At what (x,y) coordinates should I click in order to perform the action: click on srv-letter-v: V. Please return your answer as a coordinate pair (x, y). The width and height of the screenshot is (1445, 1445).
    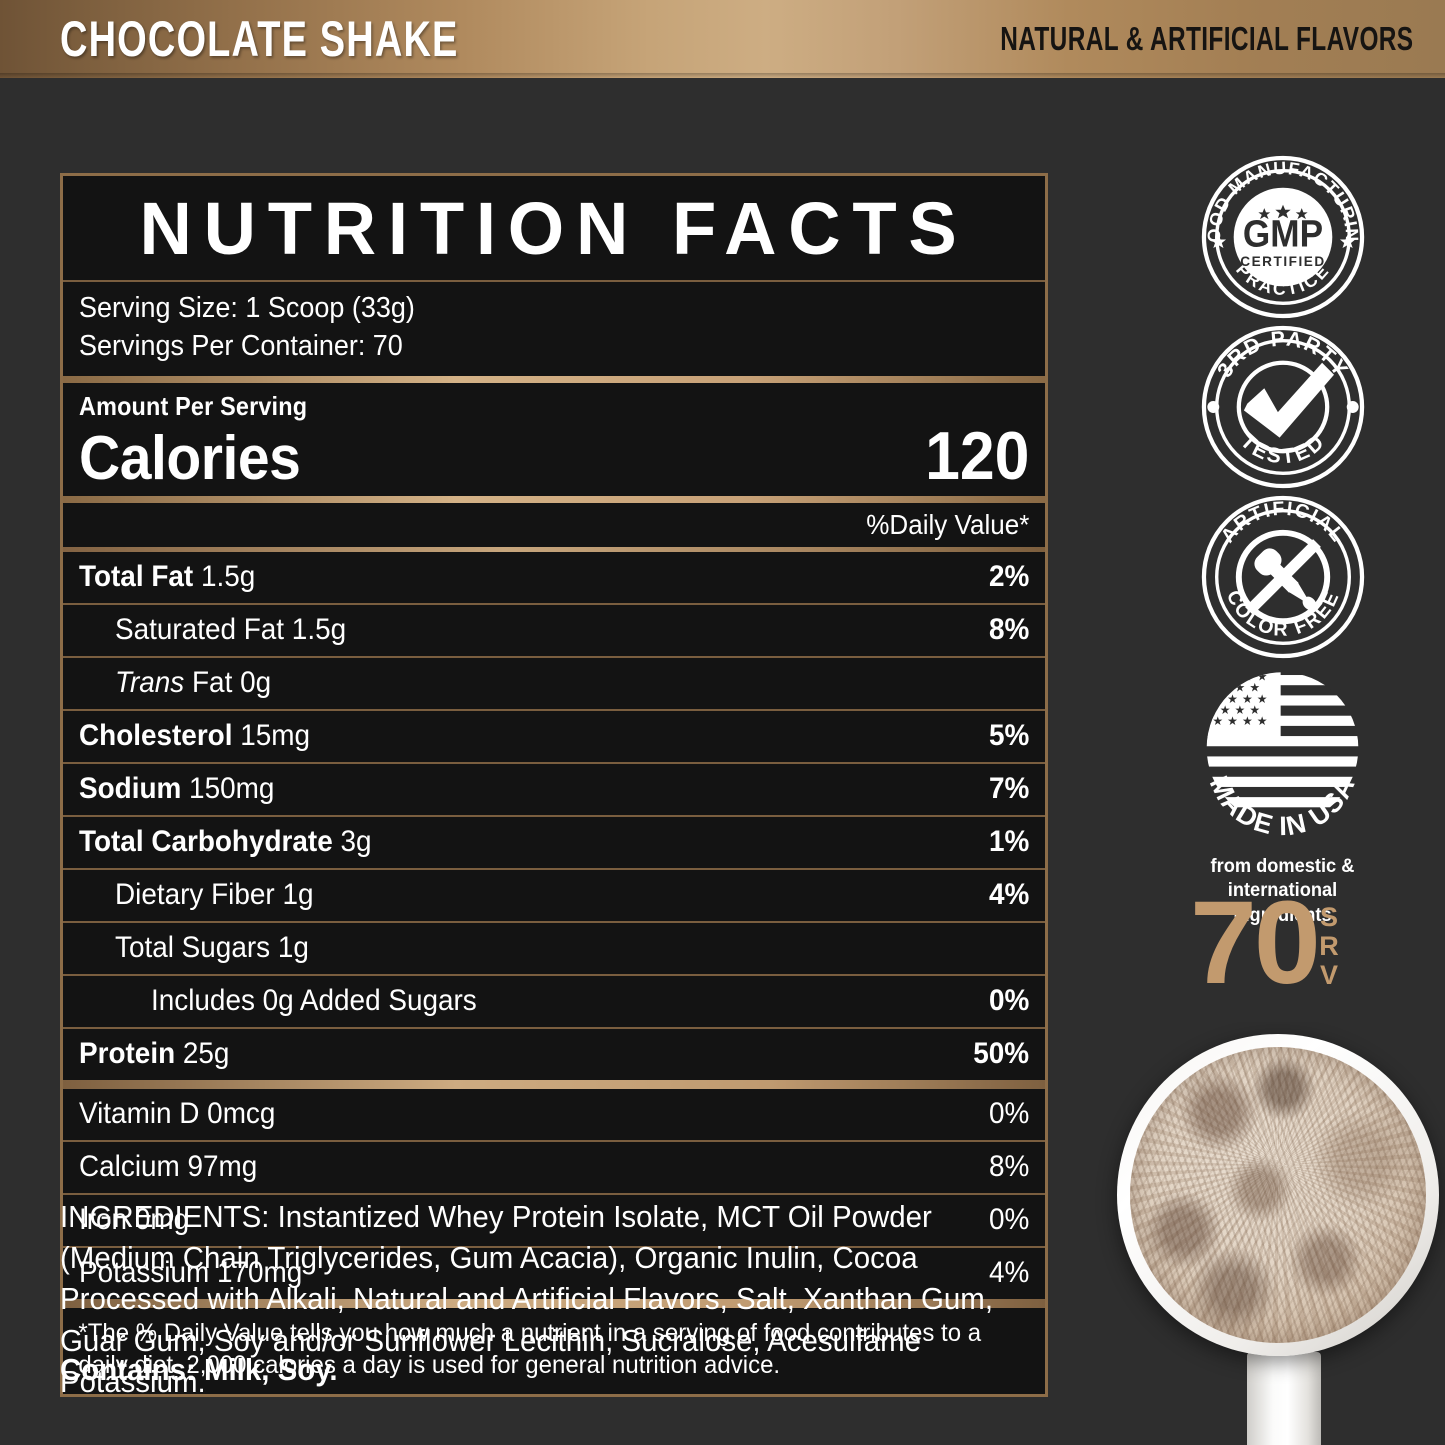
    Looking at the image, I should click on (1329, 975).